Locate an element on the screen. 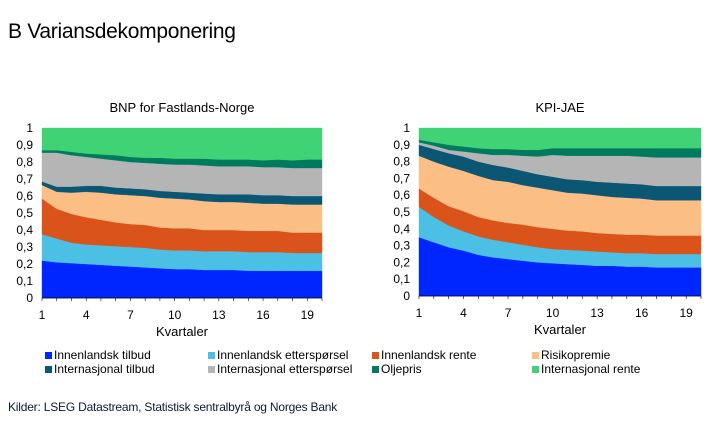 This screenshot has height=422, width=722. legend-label: Risikopremie is located at coordinates (576, 355).